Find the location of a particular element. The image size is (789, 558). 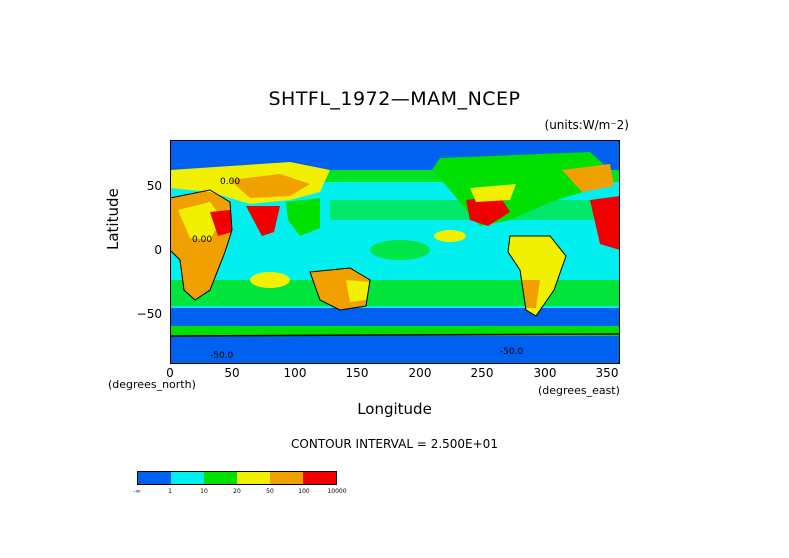

land-arabia is located at coordinates (221, 223).